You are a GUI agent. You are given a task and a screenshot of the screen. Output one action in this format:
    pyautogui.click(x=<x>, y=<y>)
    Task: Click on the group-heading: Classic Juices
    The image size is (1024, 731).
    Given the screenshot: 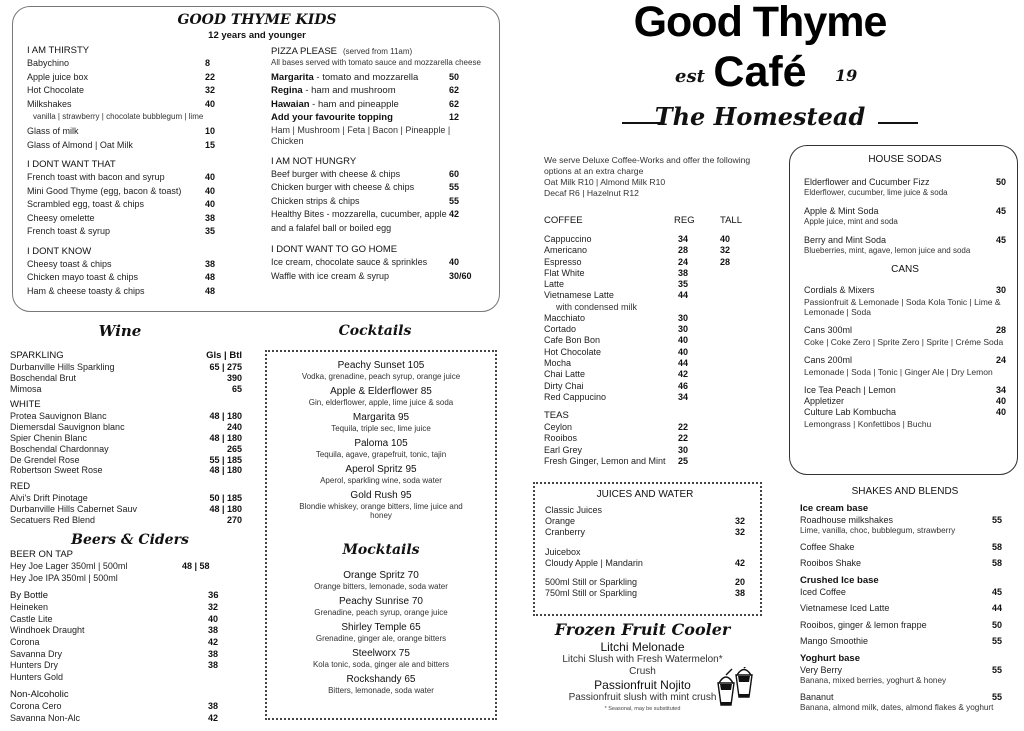 What is the action you would take?
    pyautogui.click(x=645, y=510)
    